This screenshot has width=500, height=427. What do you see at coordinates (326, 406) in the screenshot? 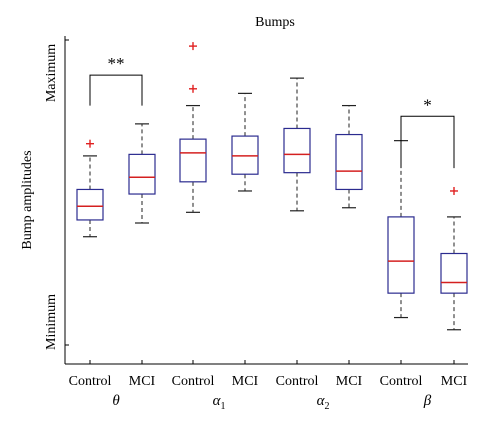
I see `group-label-subscript: 2` at bounding box center [326, 406].